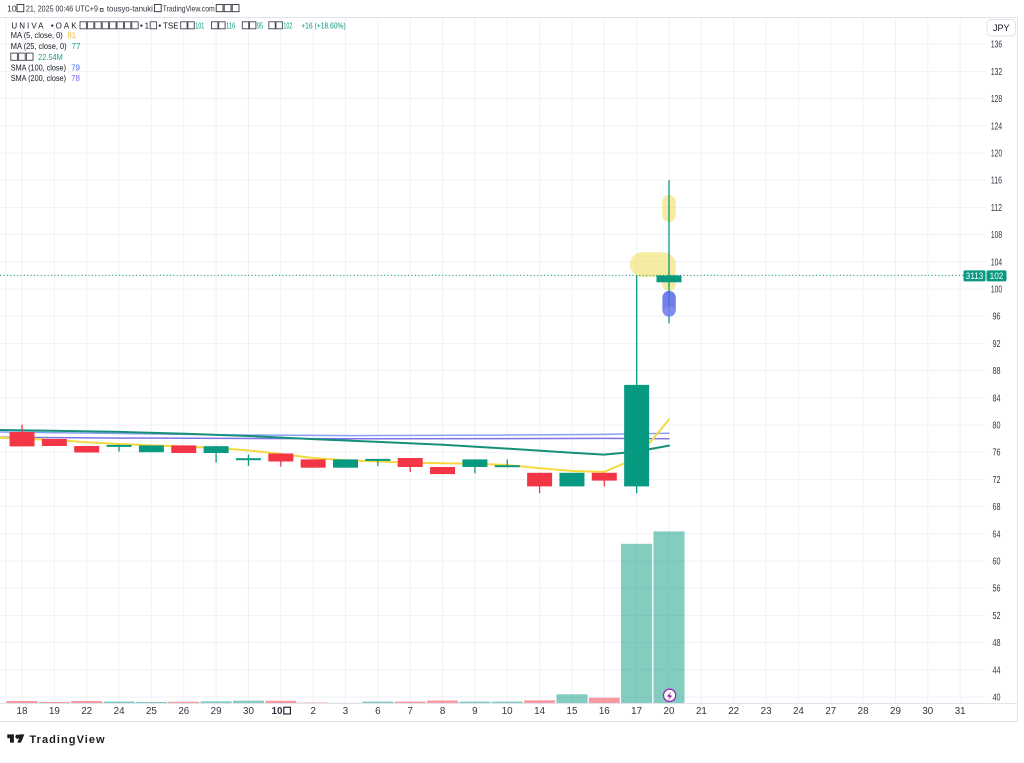  Describe the element at coordinates (997, 398) in the screenshot. I see `svg-text: 84` at that location.